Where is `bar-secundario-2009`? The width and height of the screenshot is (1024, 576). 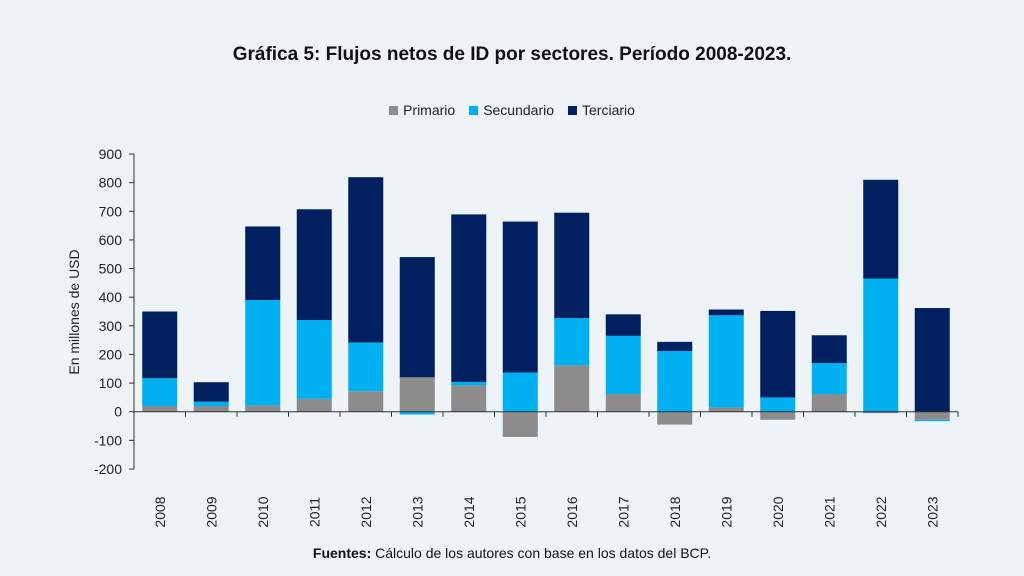
bar-secundario-2009 is located at coordinates (211, 403).